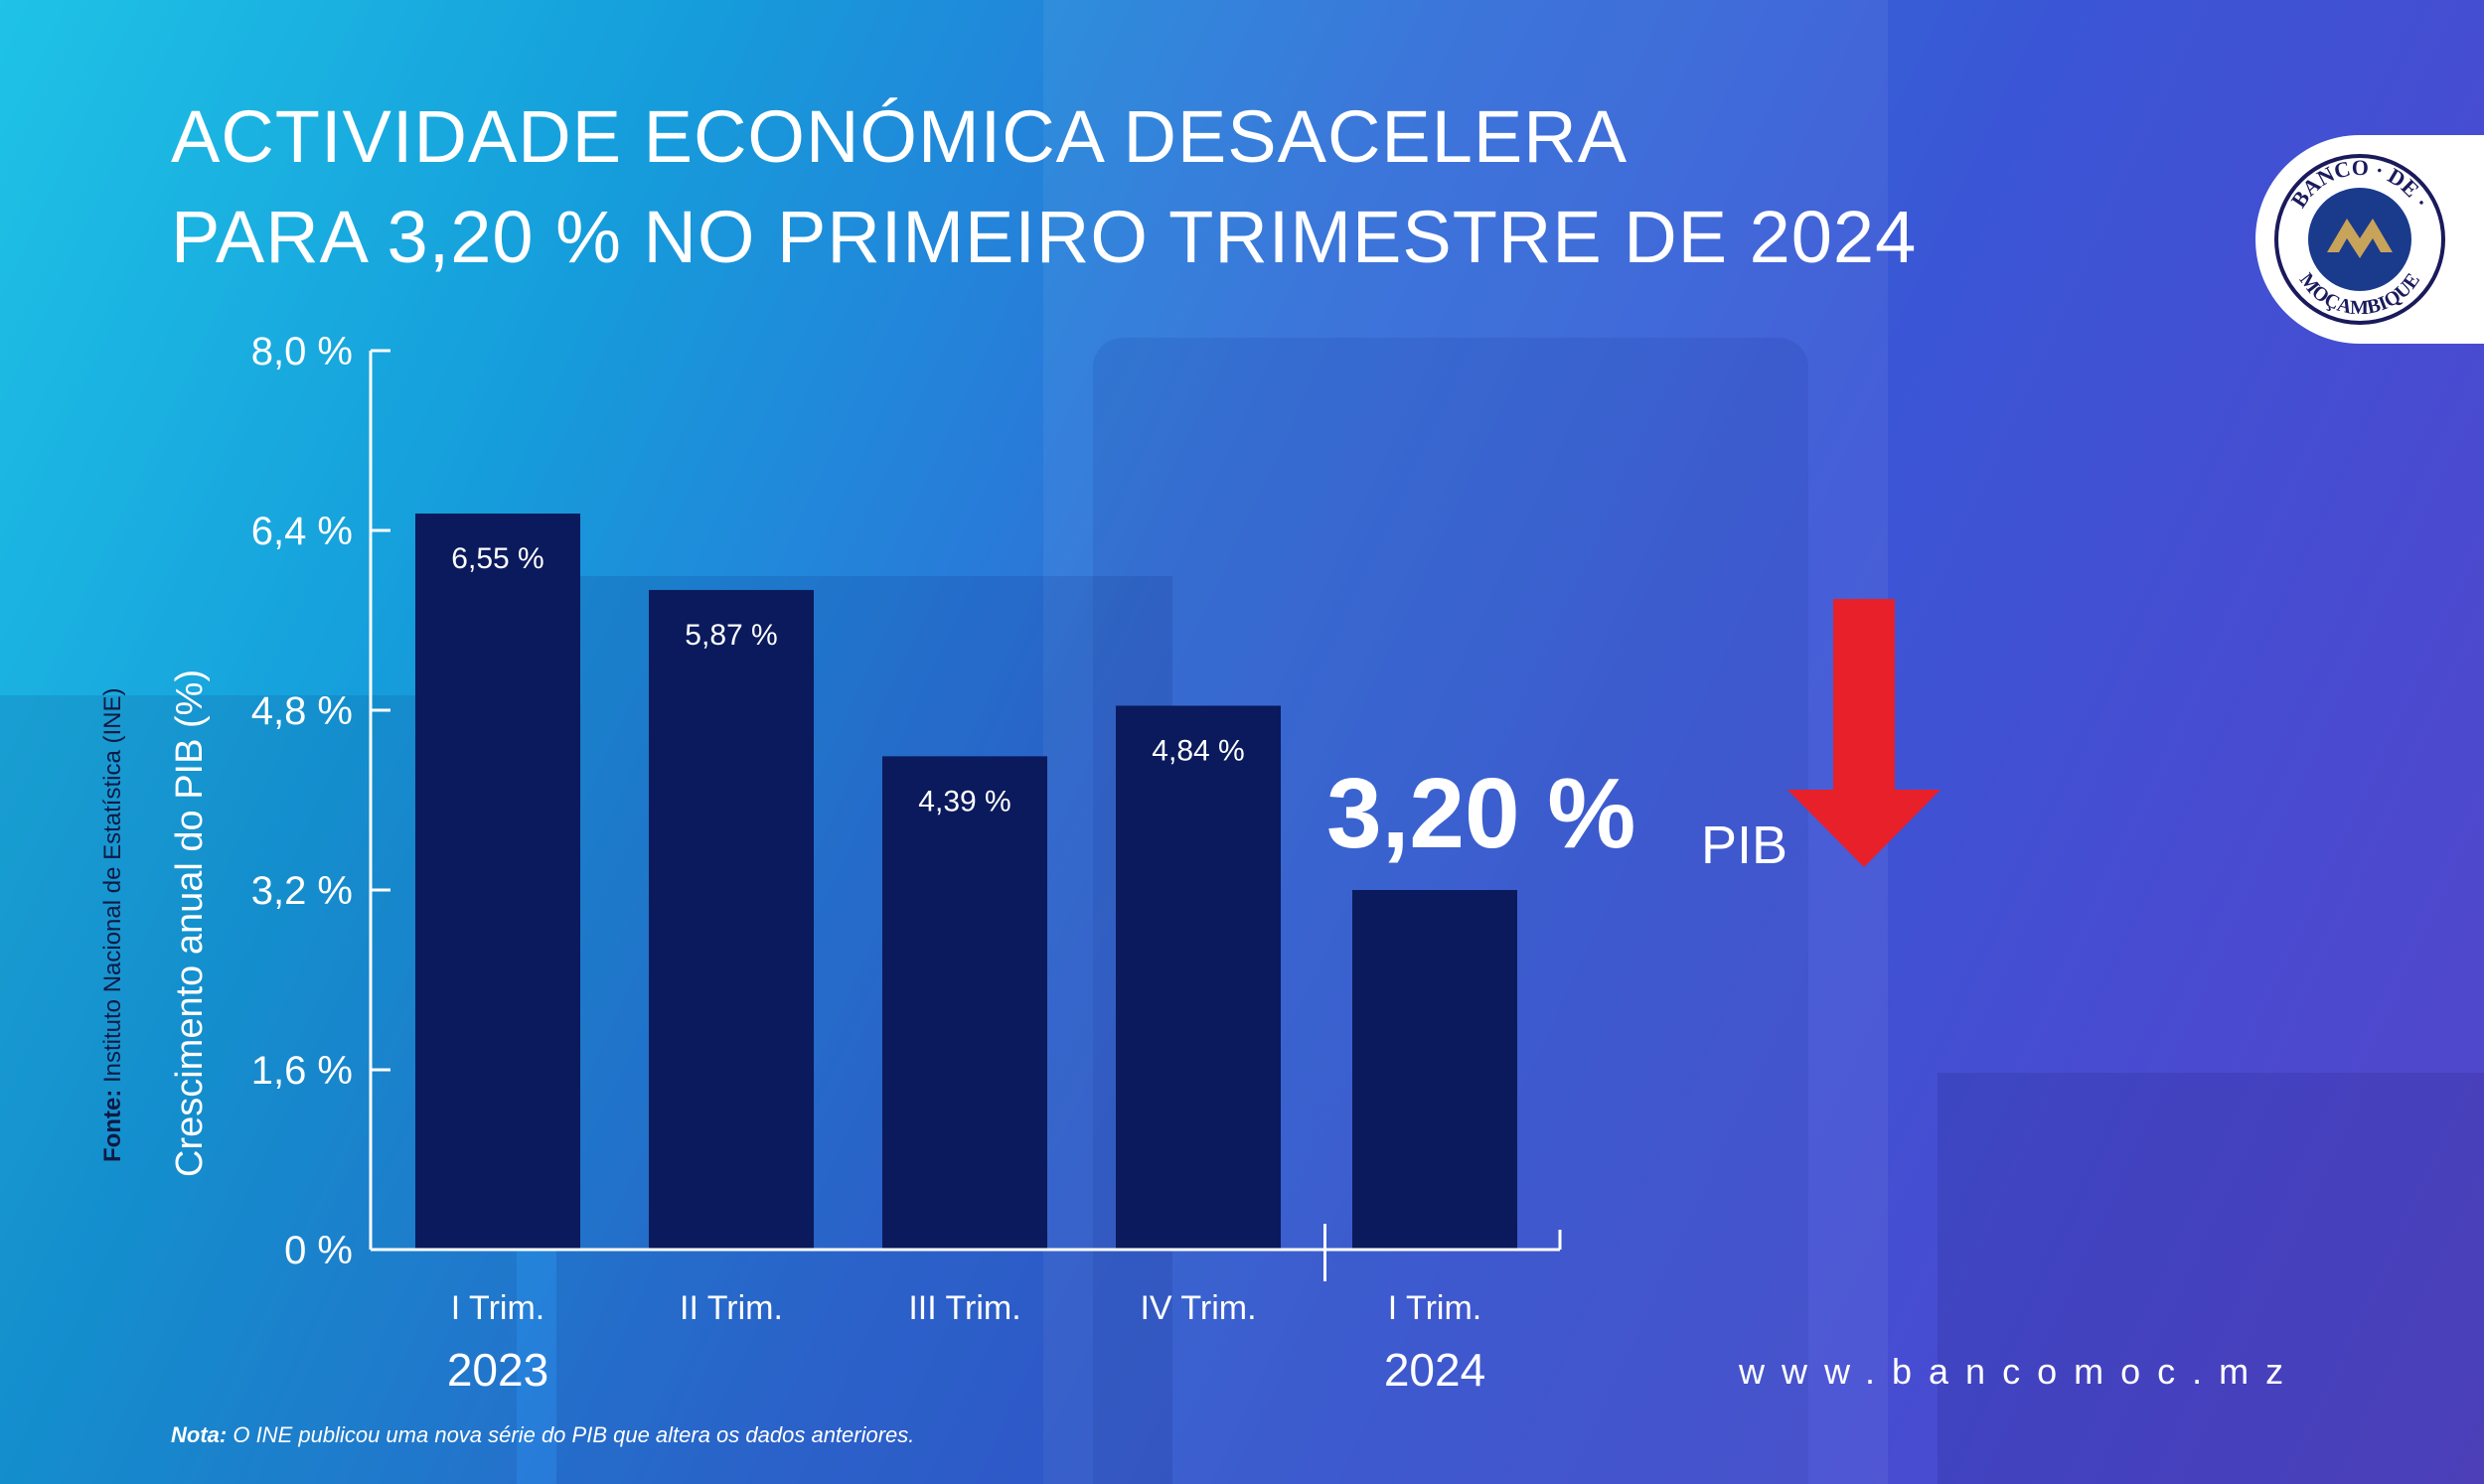 The image size is (2484, 1484). What do you see at coordinates (1198, 750) in the screenshot?
I see `bar-data-label: 4,84 %` at bounding box center [1198, 750].